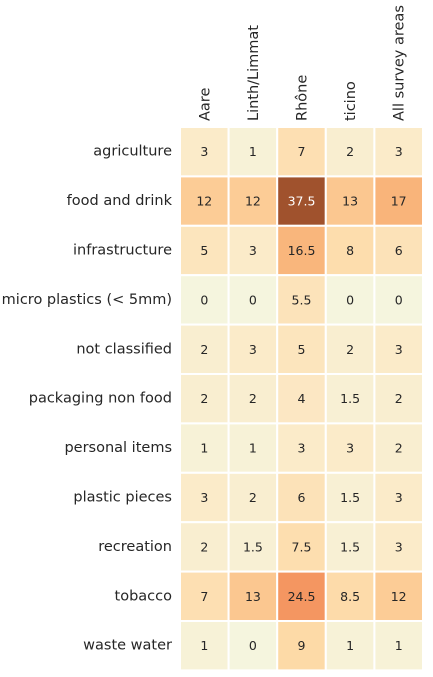 Image resolution: width=433 pixels, height=677 pixels. What do you see at coordinates (122, 498) in the screenshot?
I see `row-label-plastic-pieces: plastic pieces` at bounding box center [122, 498].